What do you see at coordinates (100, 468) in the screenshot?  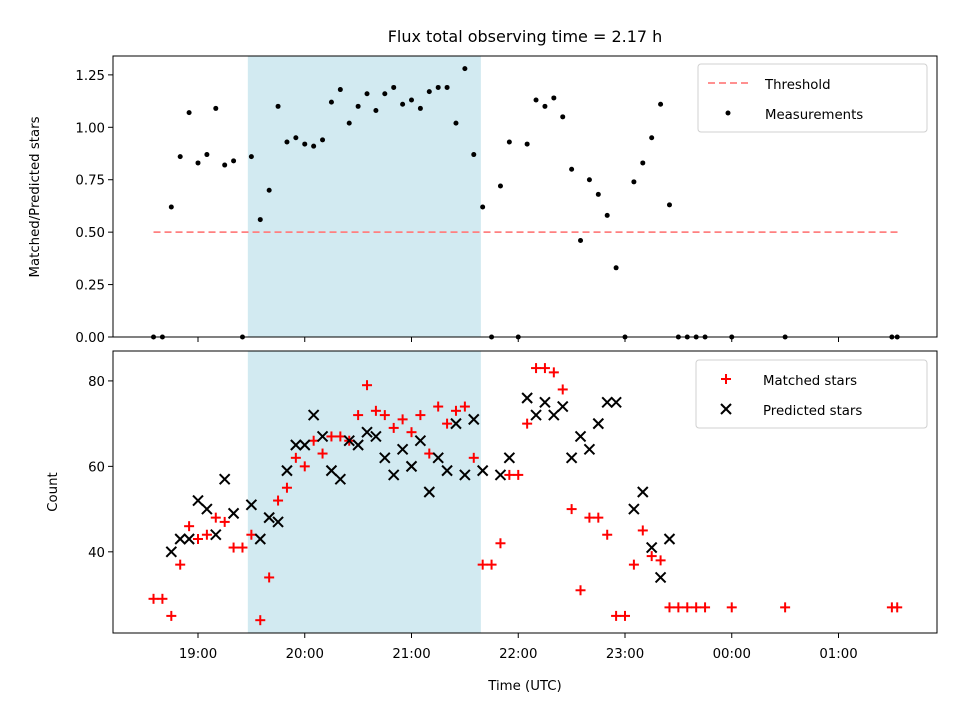 I see `bottom-y-axis: 40 60 80` at bounding box center [100, 468].